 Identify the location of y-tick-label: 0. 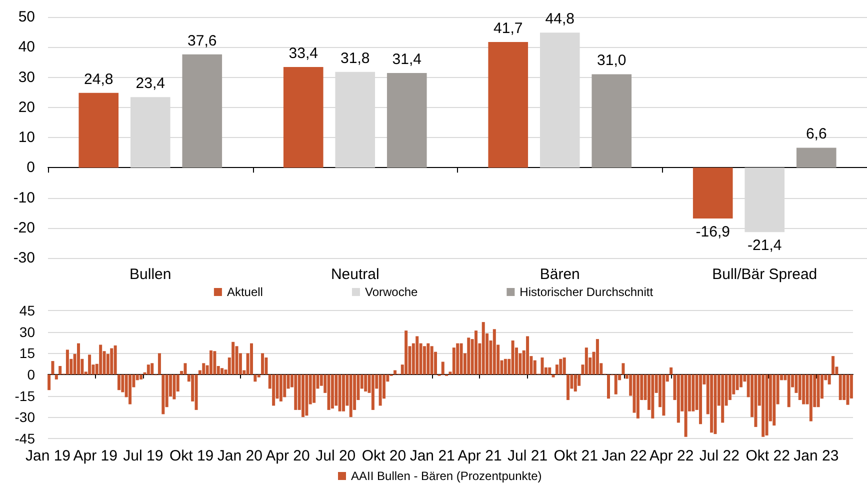
(31, 374).